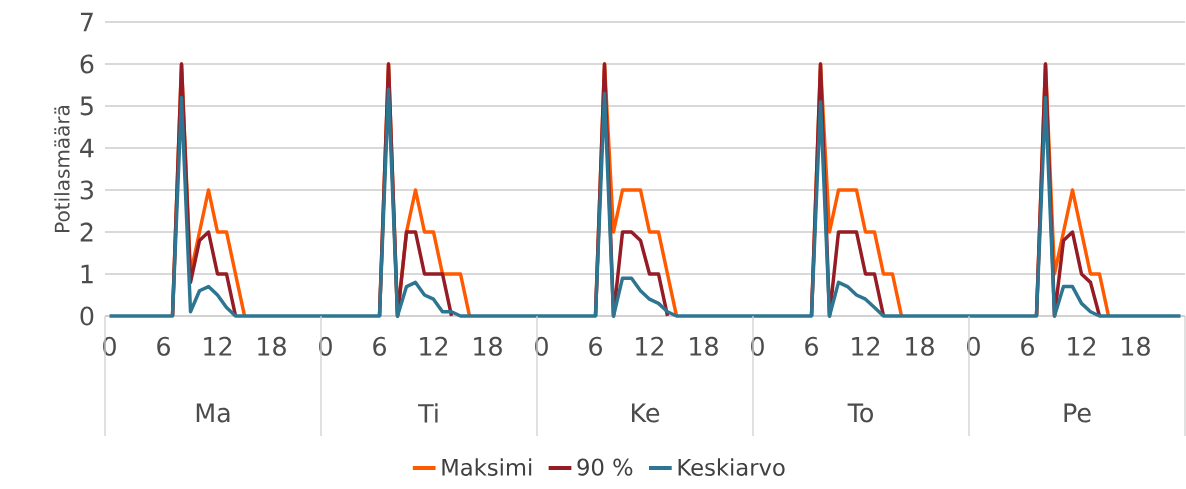 Image resolution: width=1186 pixels, height=489 pixels. What do you see at coordinates (646, 413) in the screenshot?
I see `text: Ke` at bounding box center [646, 413].